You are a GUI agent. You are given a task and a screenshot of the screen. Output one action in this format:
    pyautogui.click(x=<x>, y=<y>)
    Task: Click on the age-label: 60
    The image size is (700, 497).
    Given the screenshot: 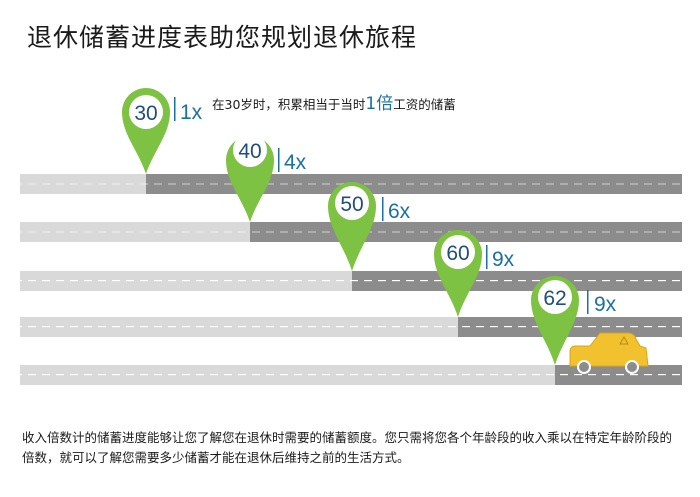 What is the action you would take?
    pyautogui.click(x=457, y=253)
    